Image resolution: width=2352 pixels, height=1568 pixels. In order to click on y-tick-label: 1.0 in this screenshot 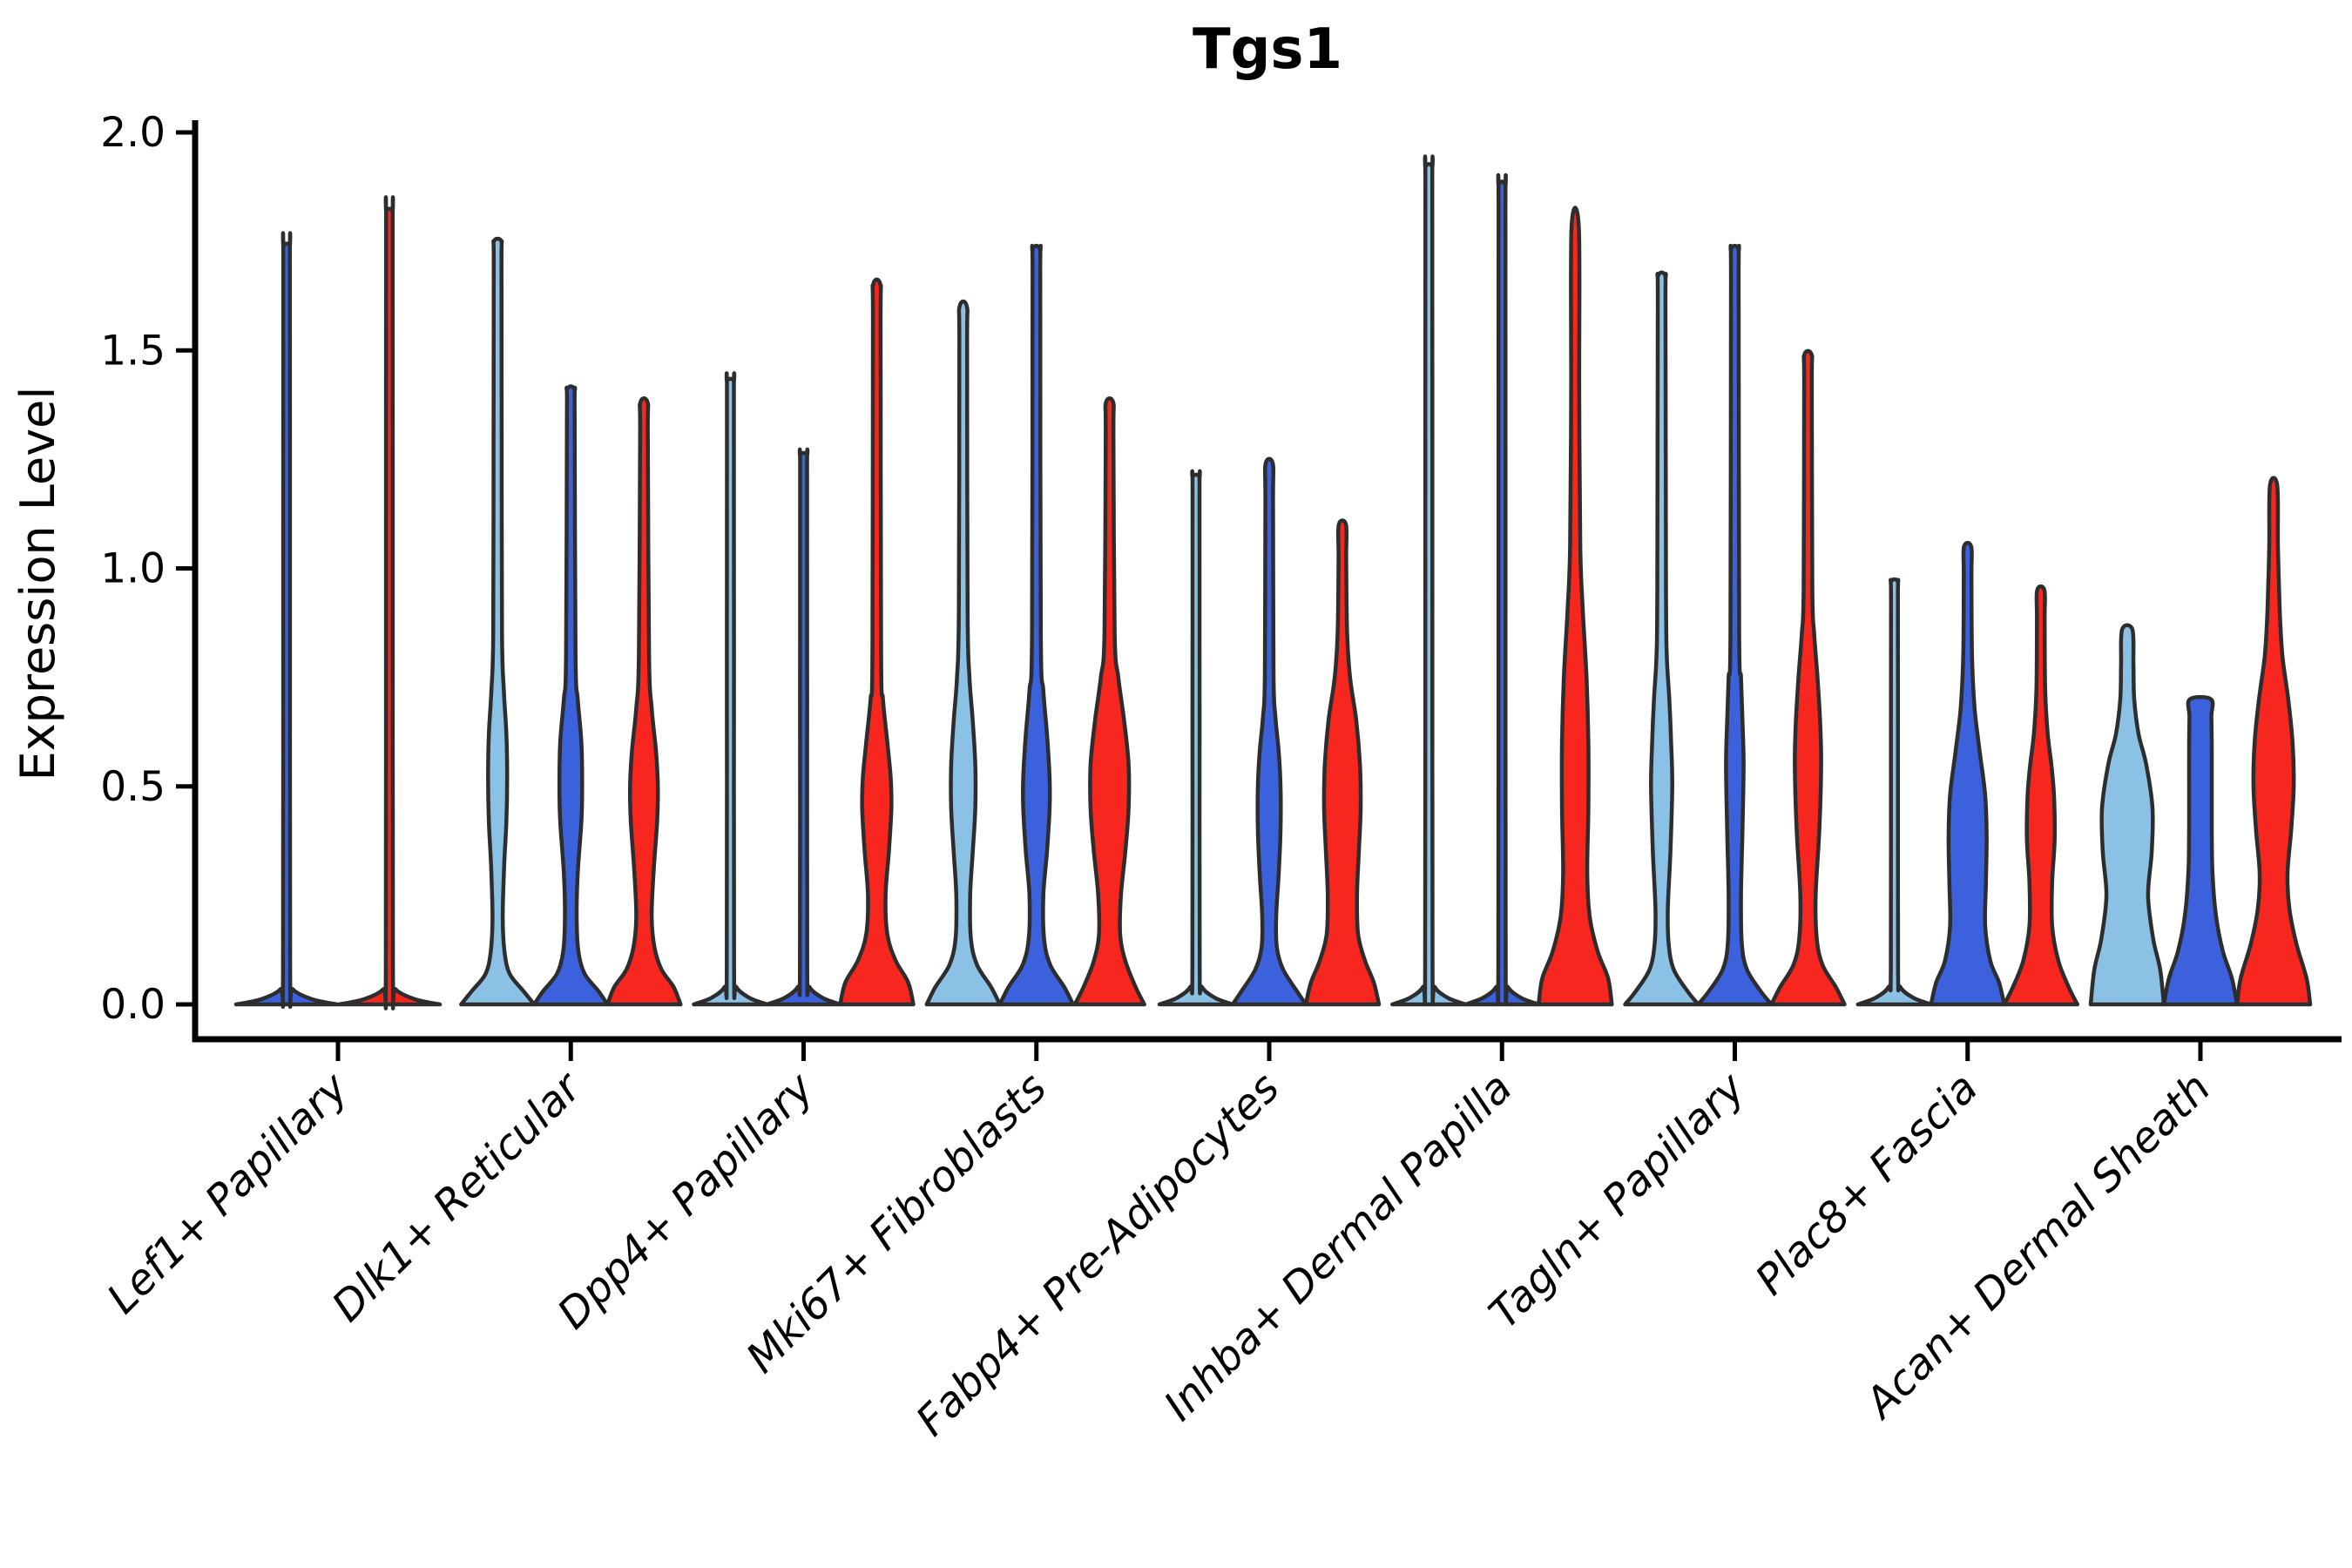, I will do `click(133, 569)`.